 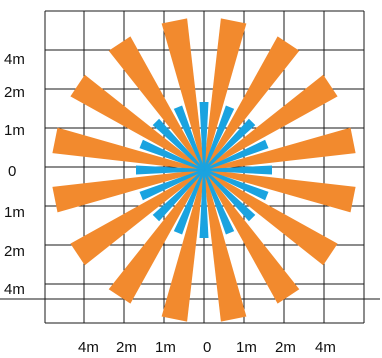 I want to click on y-axis-labels: 4m 2m 1m 0 1m 2m 4m, so click(x=14, y=174).